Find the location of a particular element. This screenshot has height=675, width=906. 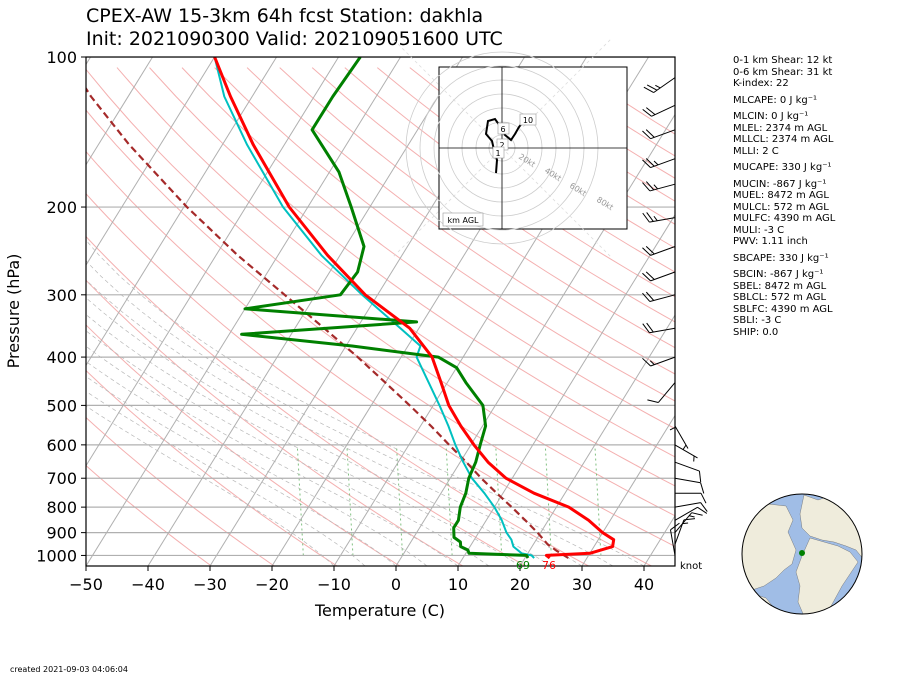

chart-title-line1: CPEX-AW 15-3km 64h fcst Station: dakhla is located at coordinates (285, 16).